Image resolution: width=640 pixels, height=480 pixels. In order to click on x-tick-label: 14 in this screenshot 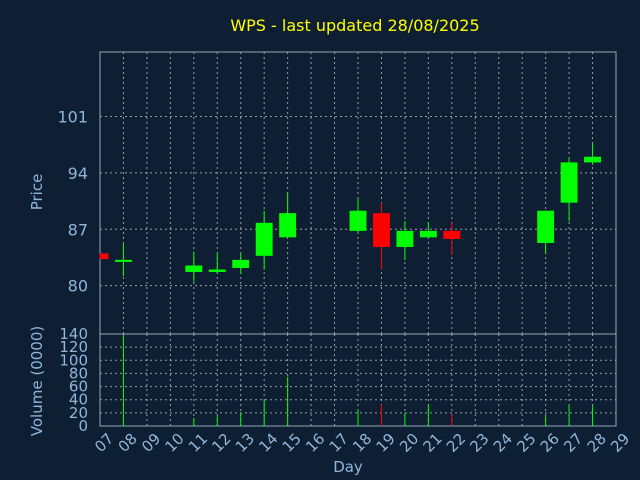, I will do `click(268, 443)`.